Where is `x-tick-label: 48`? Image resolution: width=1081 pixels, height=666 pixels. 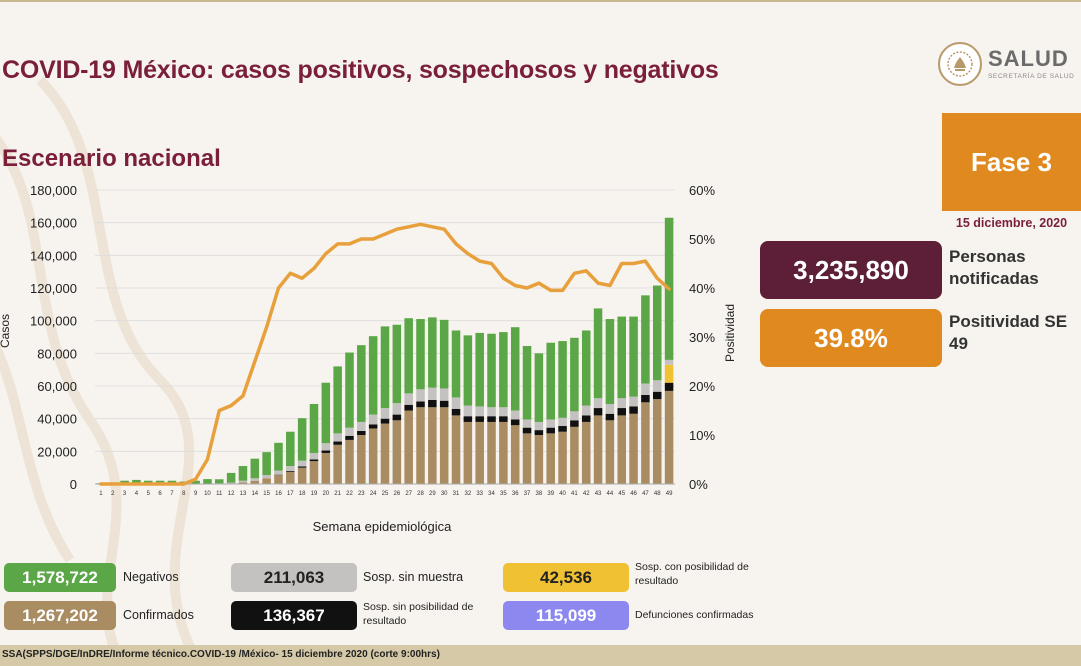
x-tick-label: 48 is located at coordinates (657, 494).